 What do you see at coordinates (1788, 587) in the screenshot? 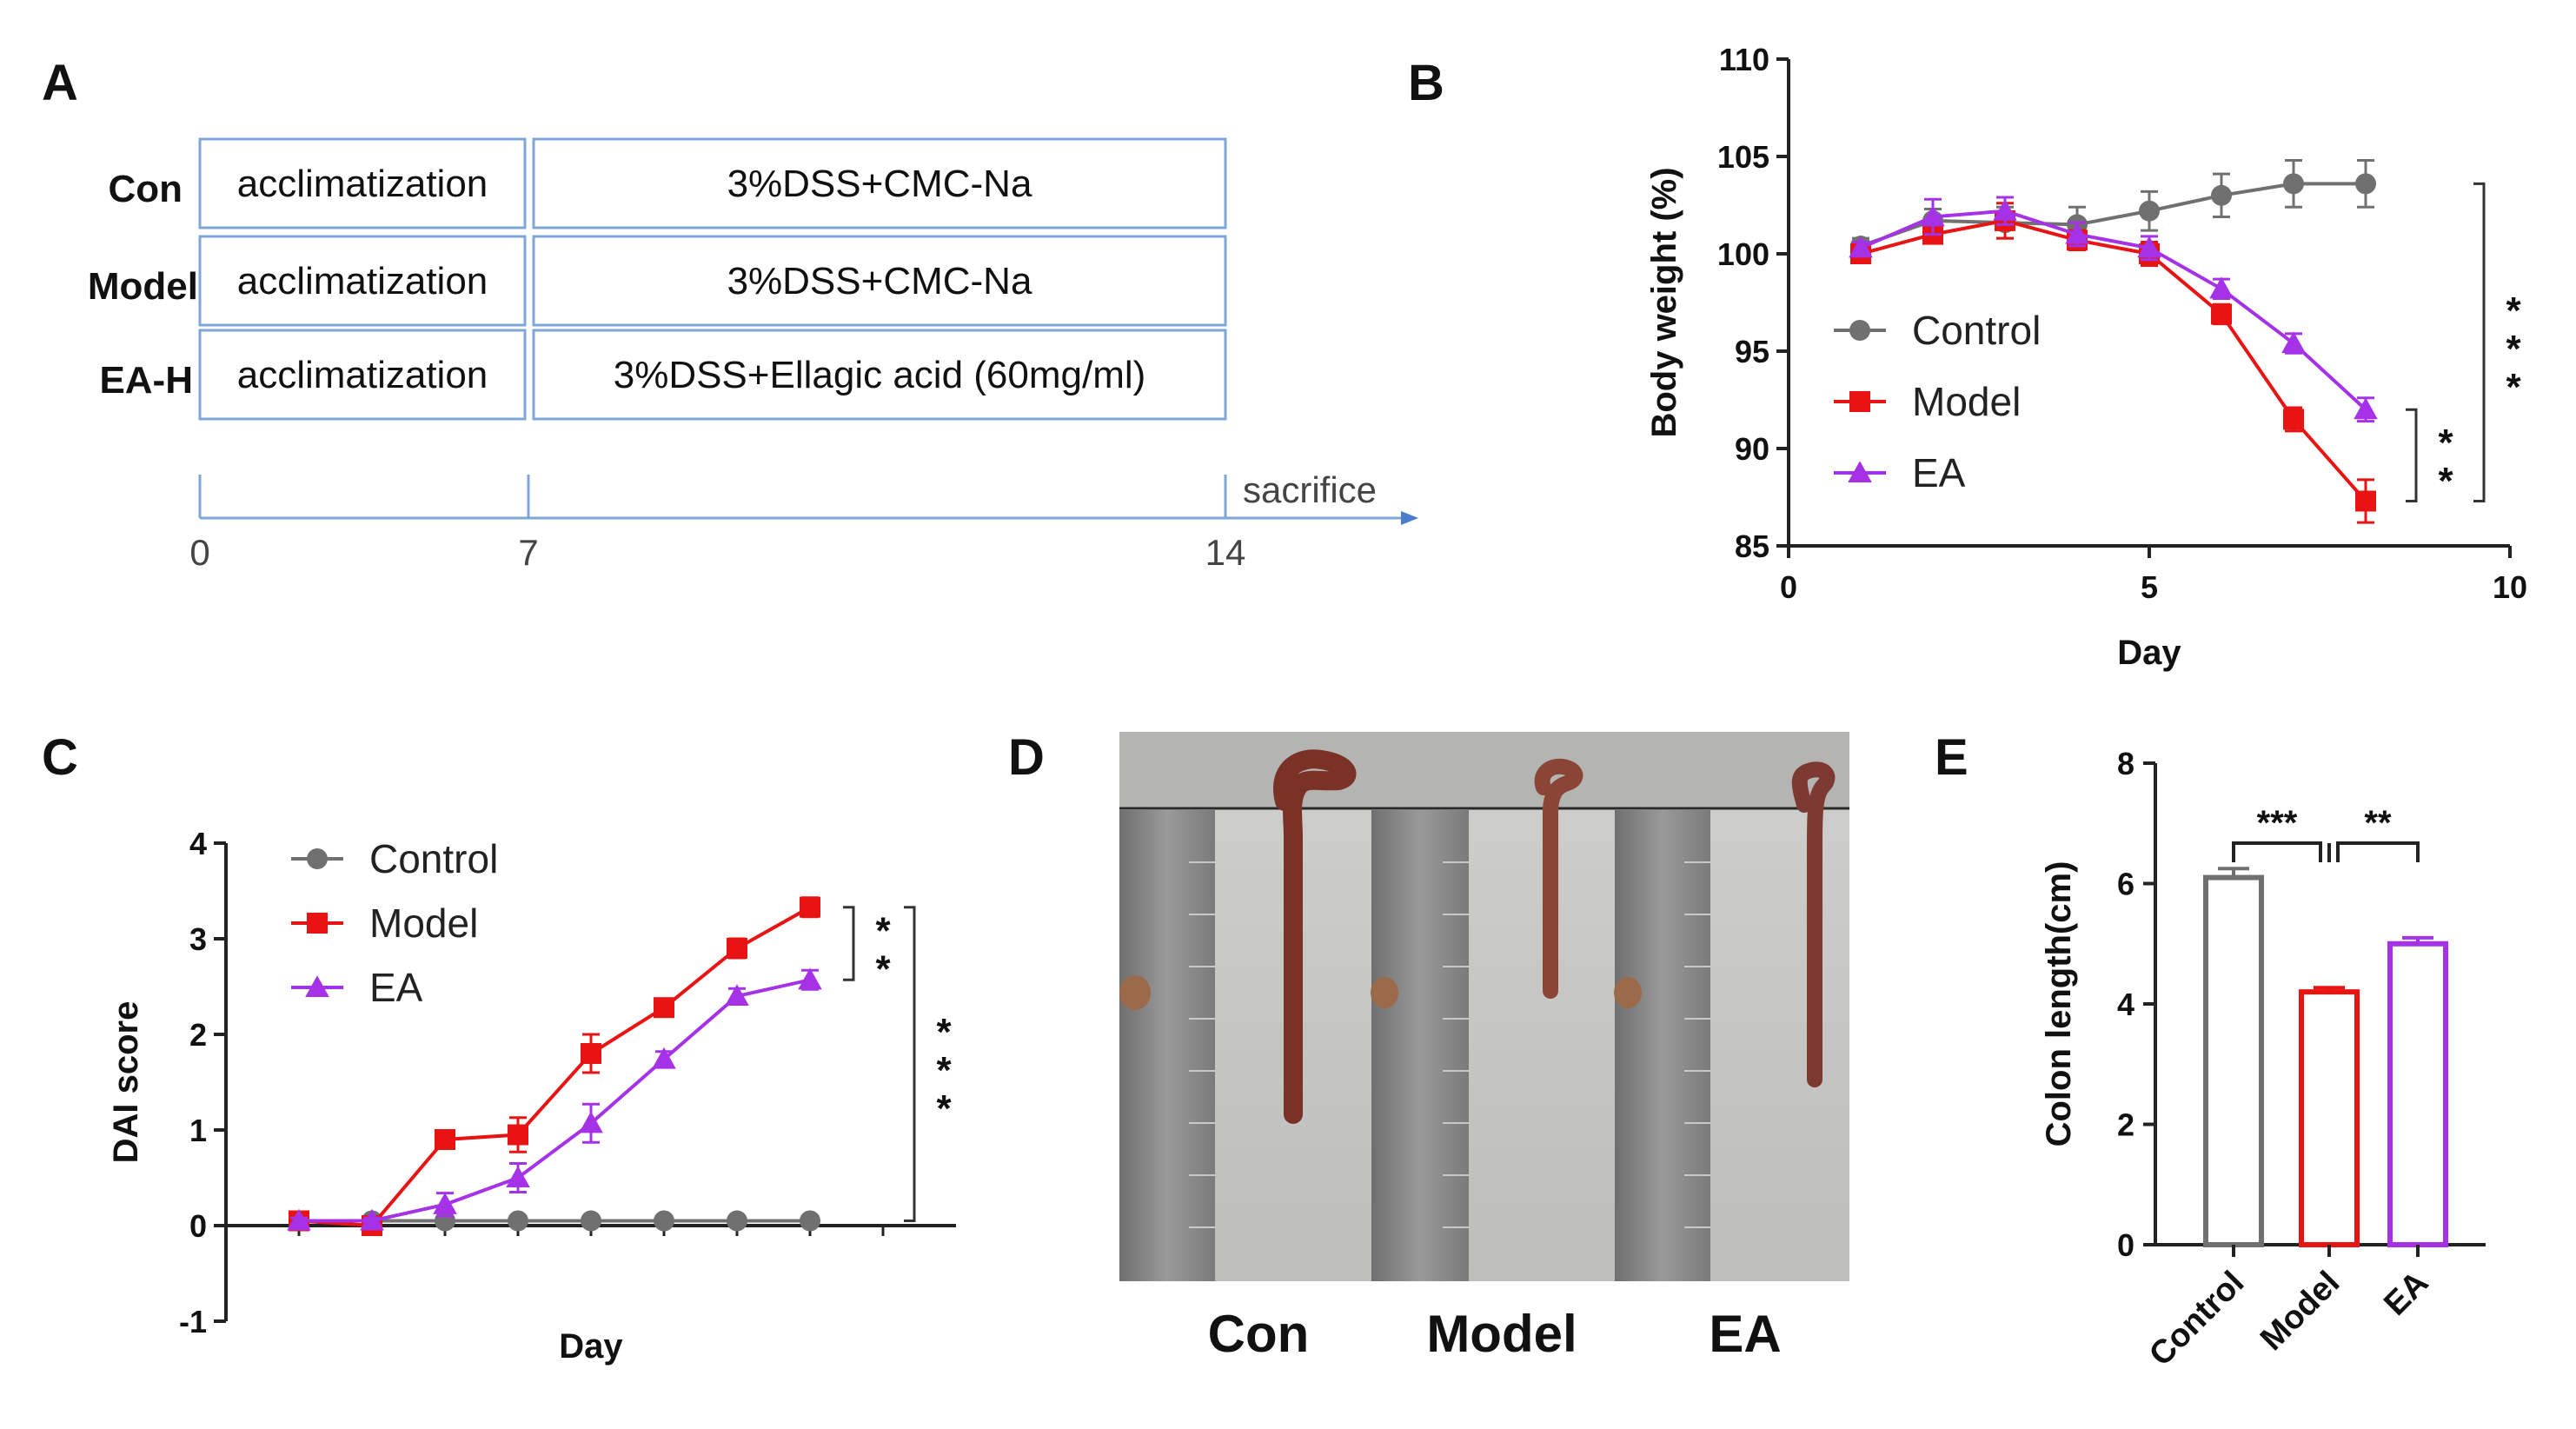
I see `x-tick-label: 0` at bounding box center [1788, 587].